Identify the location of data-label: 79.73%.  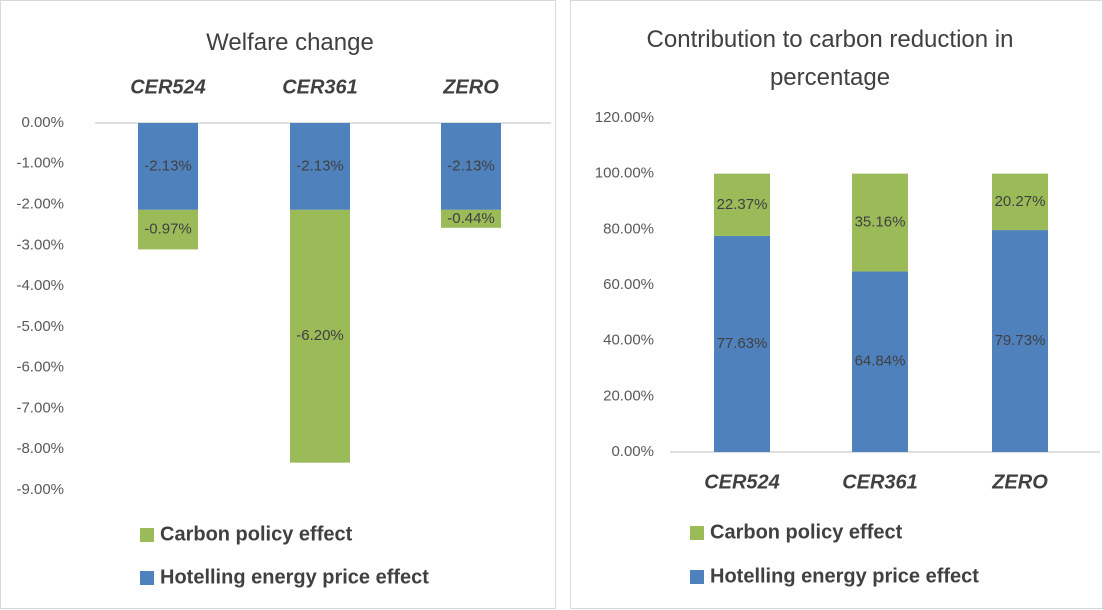
(1020, 340).